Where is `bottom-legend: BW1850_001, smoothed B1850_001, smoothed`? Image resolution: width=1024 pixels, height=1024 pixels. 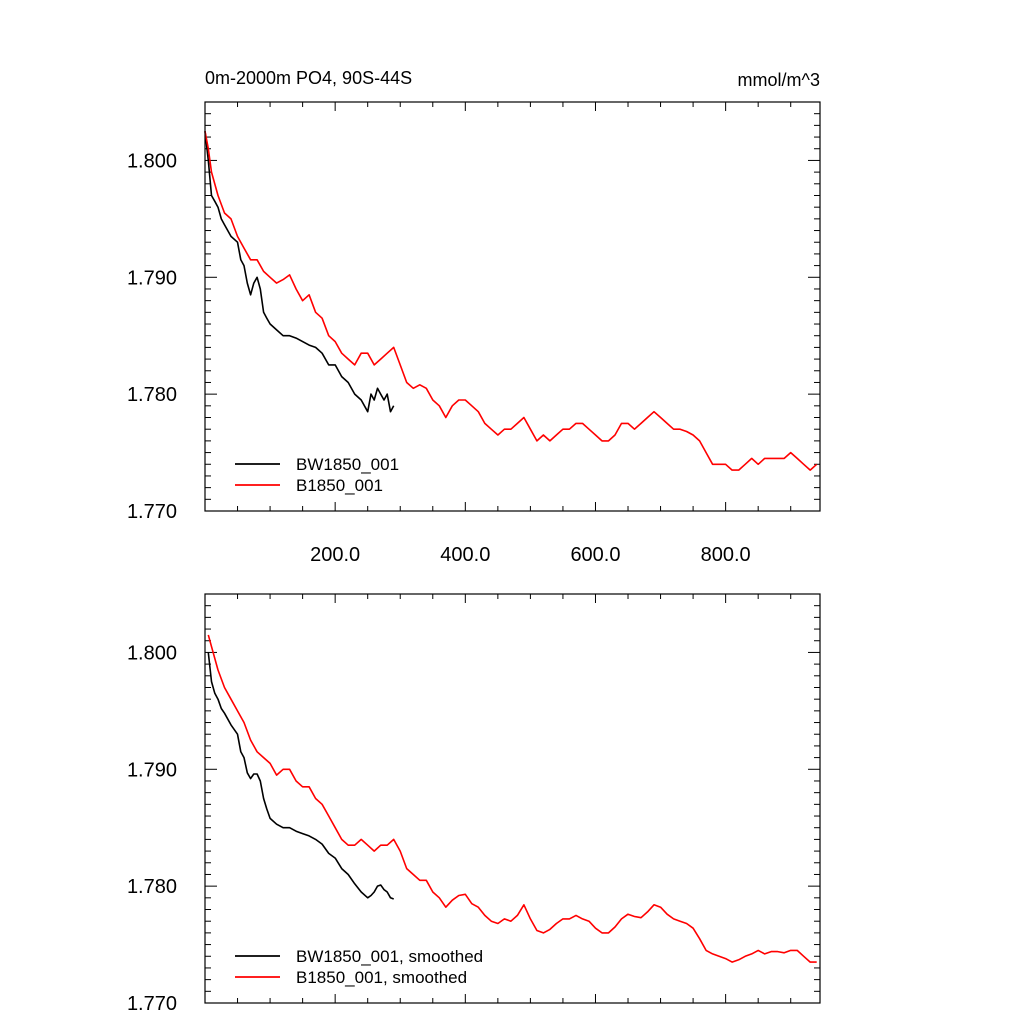
bottom-legend: BW1850_001, smoothed B1850_001, smoothed is located at coordinates (359, 967).